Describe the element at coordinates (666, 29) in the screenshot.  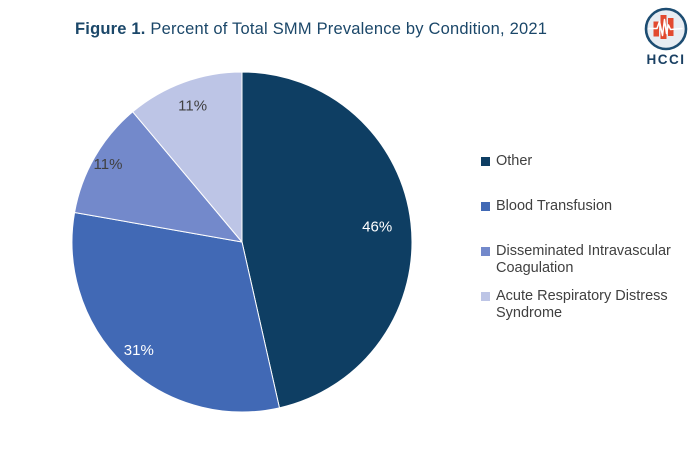
I see `hcci-barchart-heartbeat-icon` at that location.